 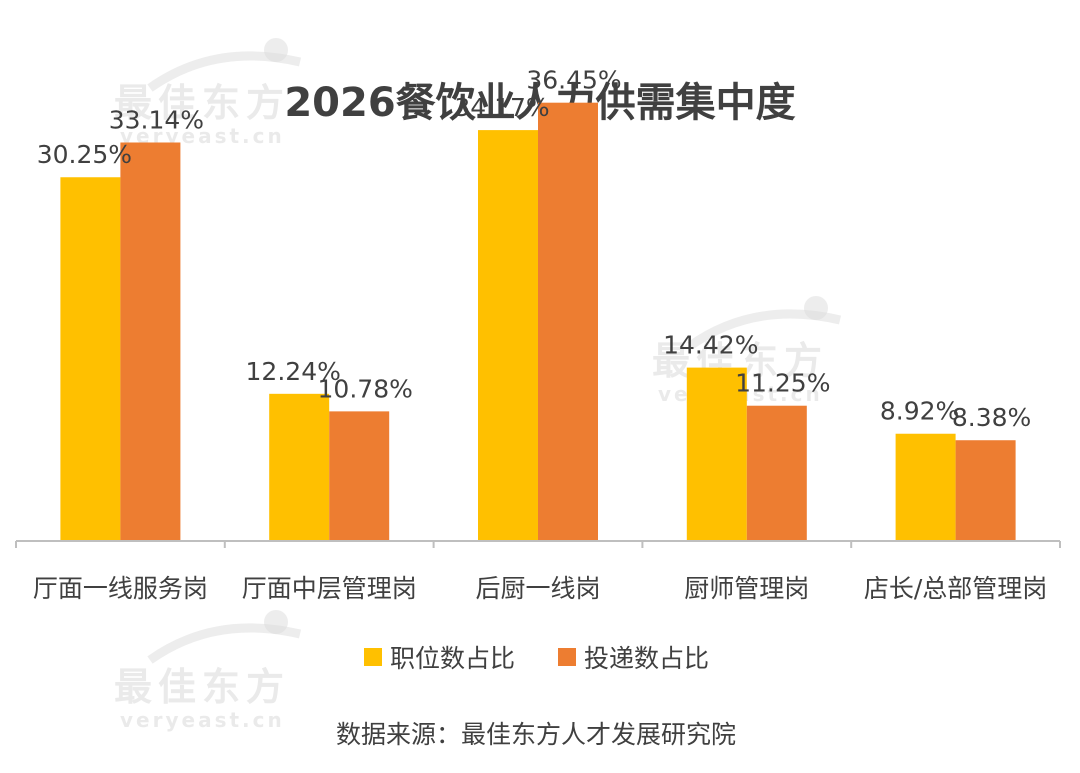 I want to click on legend: 职位数占比 投递数占比, so click(x=536, y=658).